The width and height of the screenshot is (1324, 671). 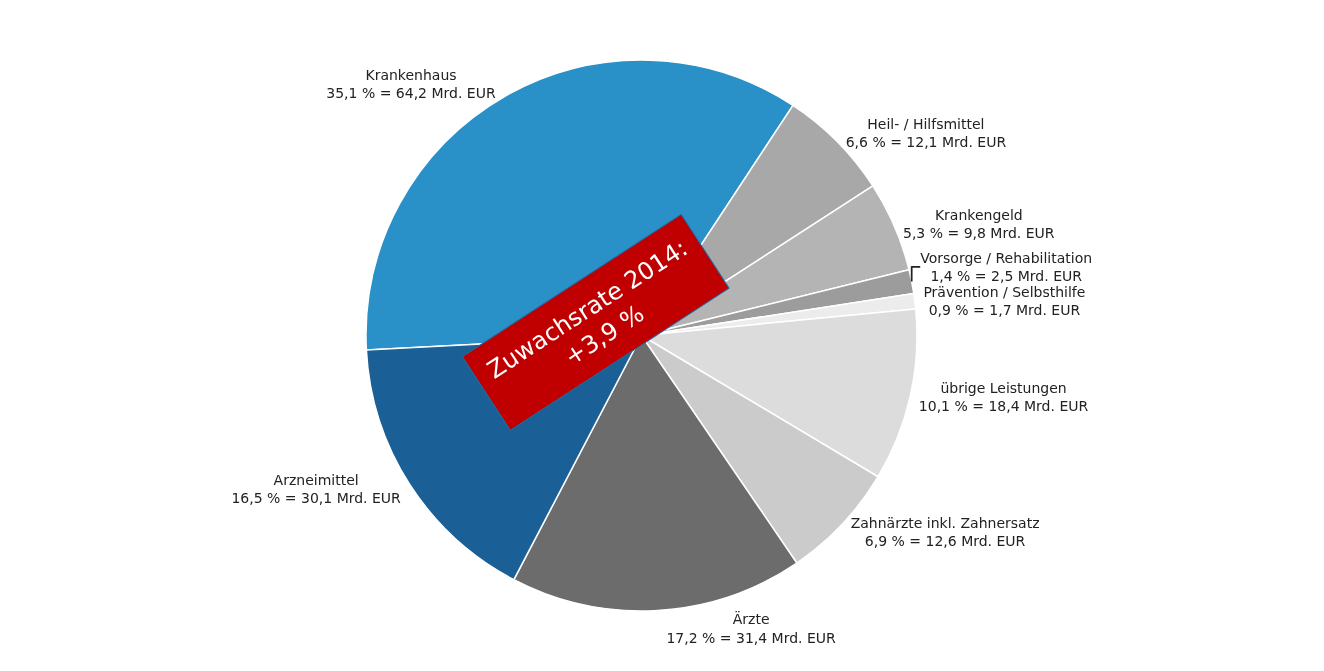 I want to click on data-label: 17,2 % = 31,4 Mrd. EUR, so click(x=751, y=637).